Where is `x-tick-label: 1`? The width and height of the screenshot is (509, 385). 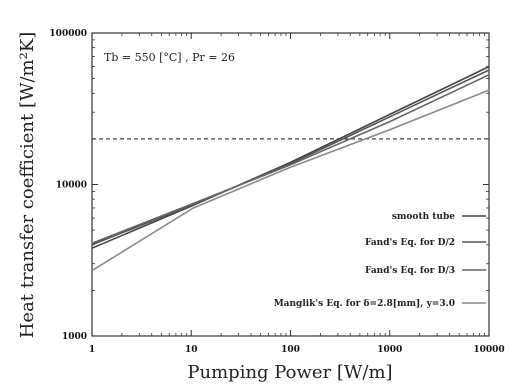
x-tick-label: 1 is located at coordinates (92, 350).